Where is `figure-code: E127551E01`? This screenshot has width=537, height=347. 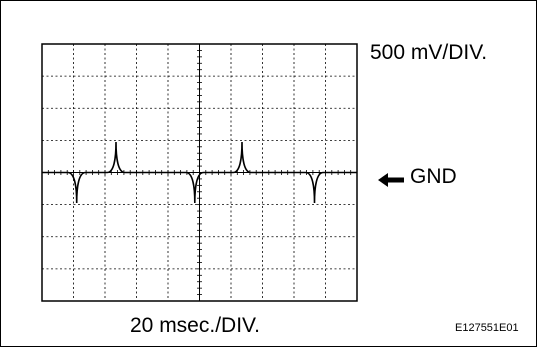 figure-code: E127551E01 is located at coordinates (487, 328).